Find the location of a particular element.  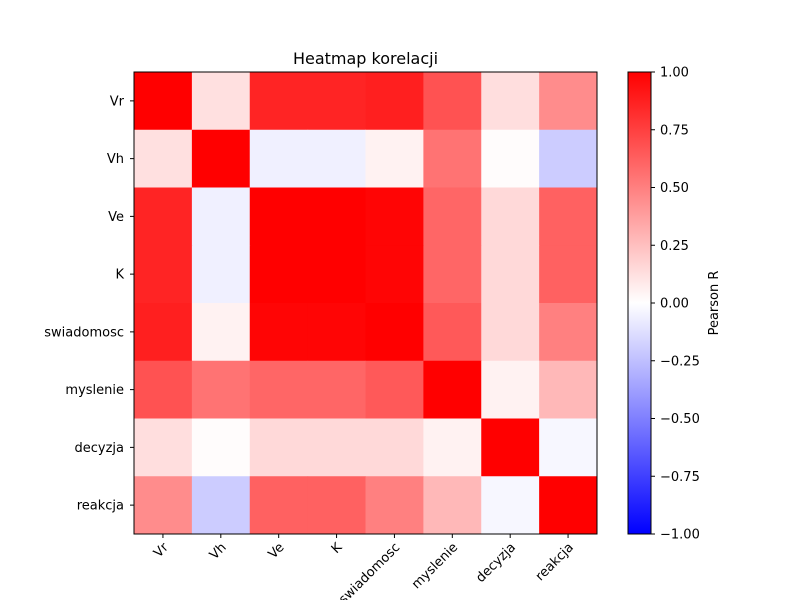

colorbar-tick-label: 0.50 is located at coordinates (674, 188).